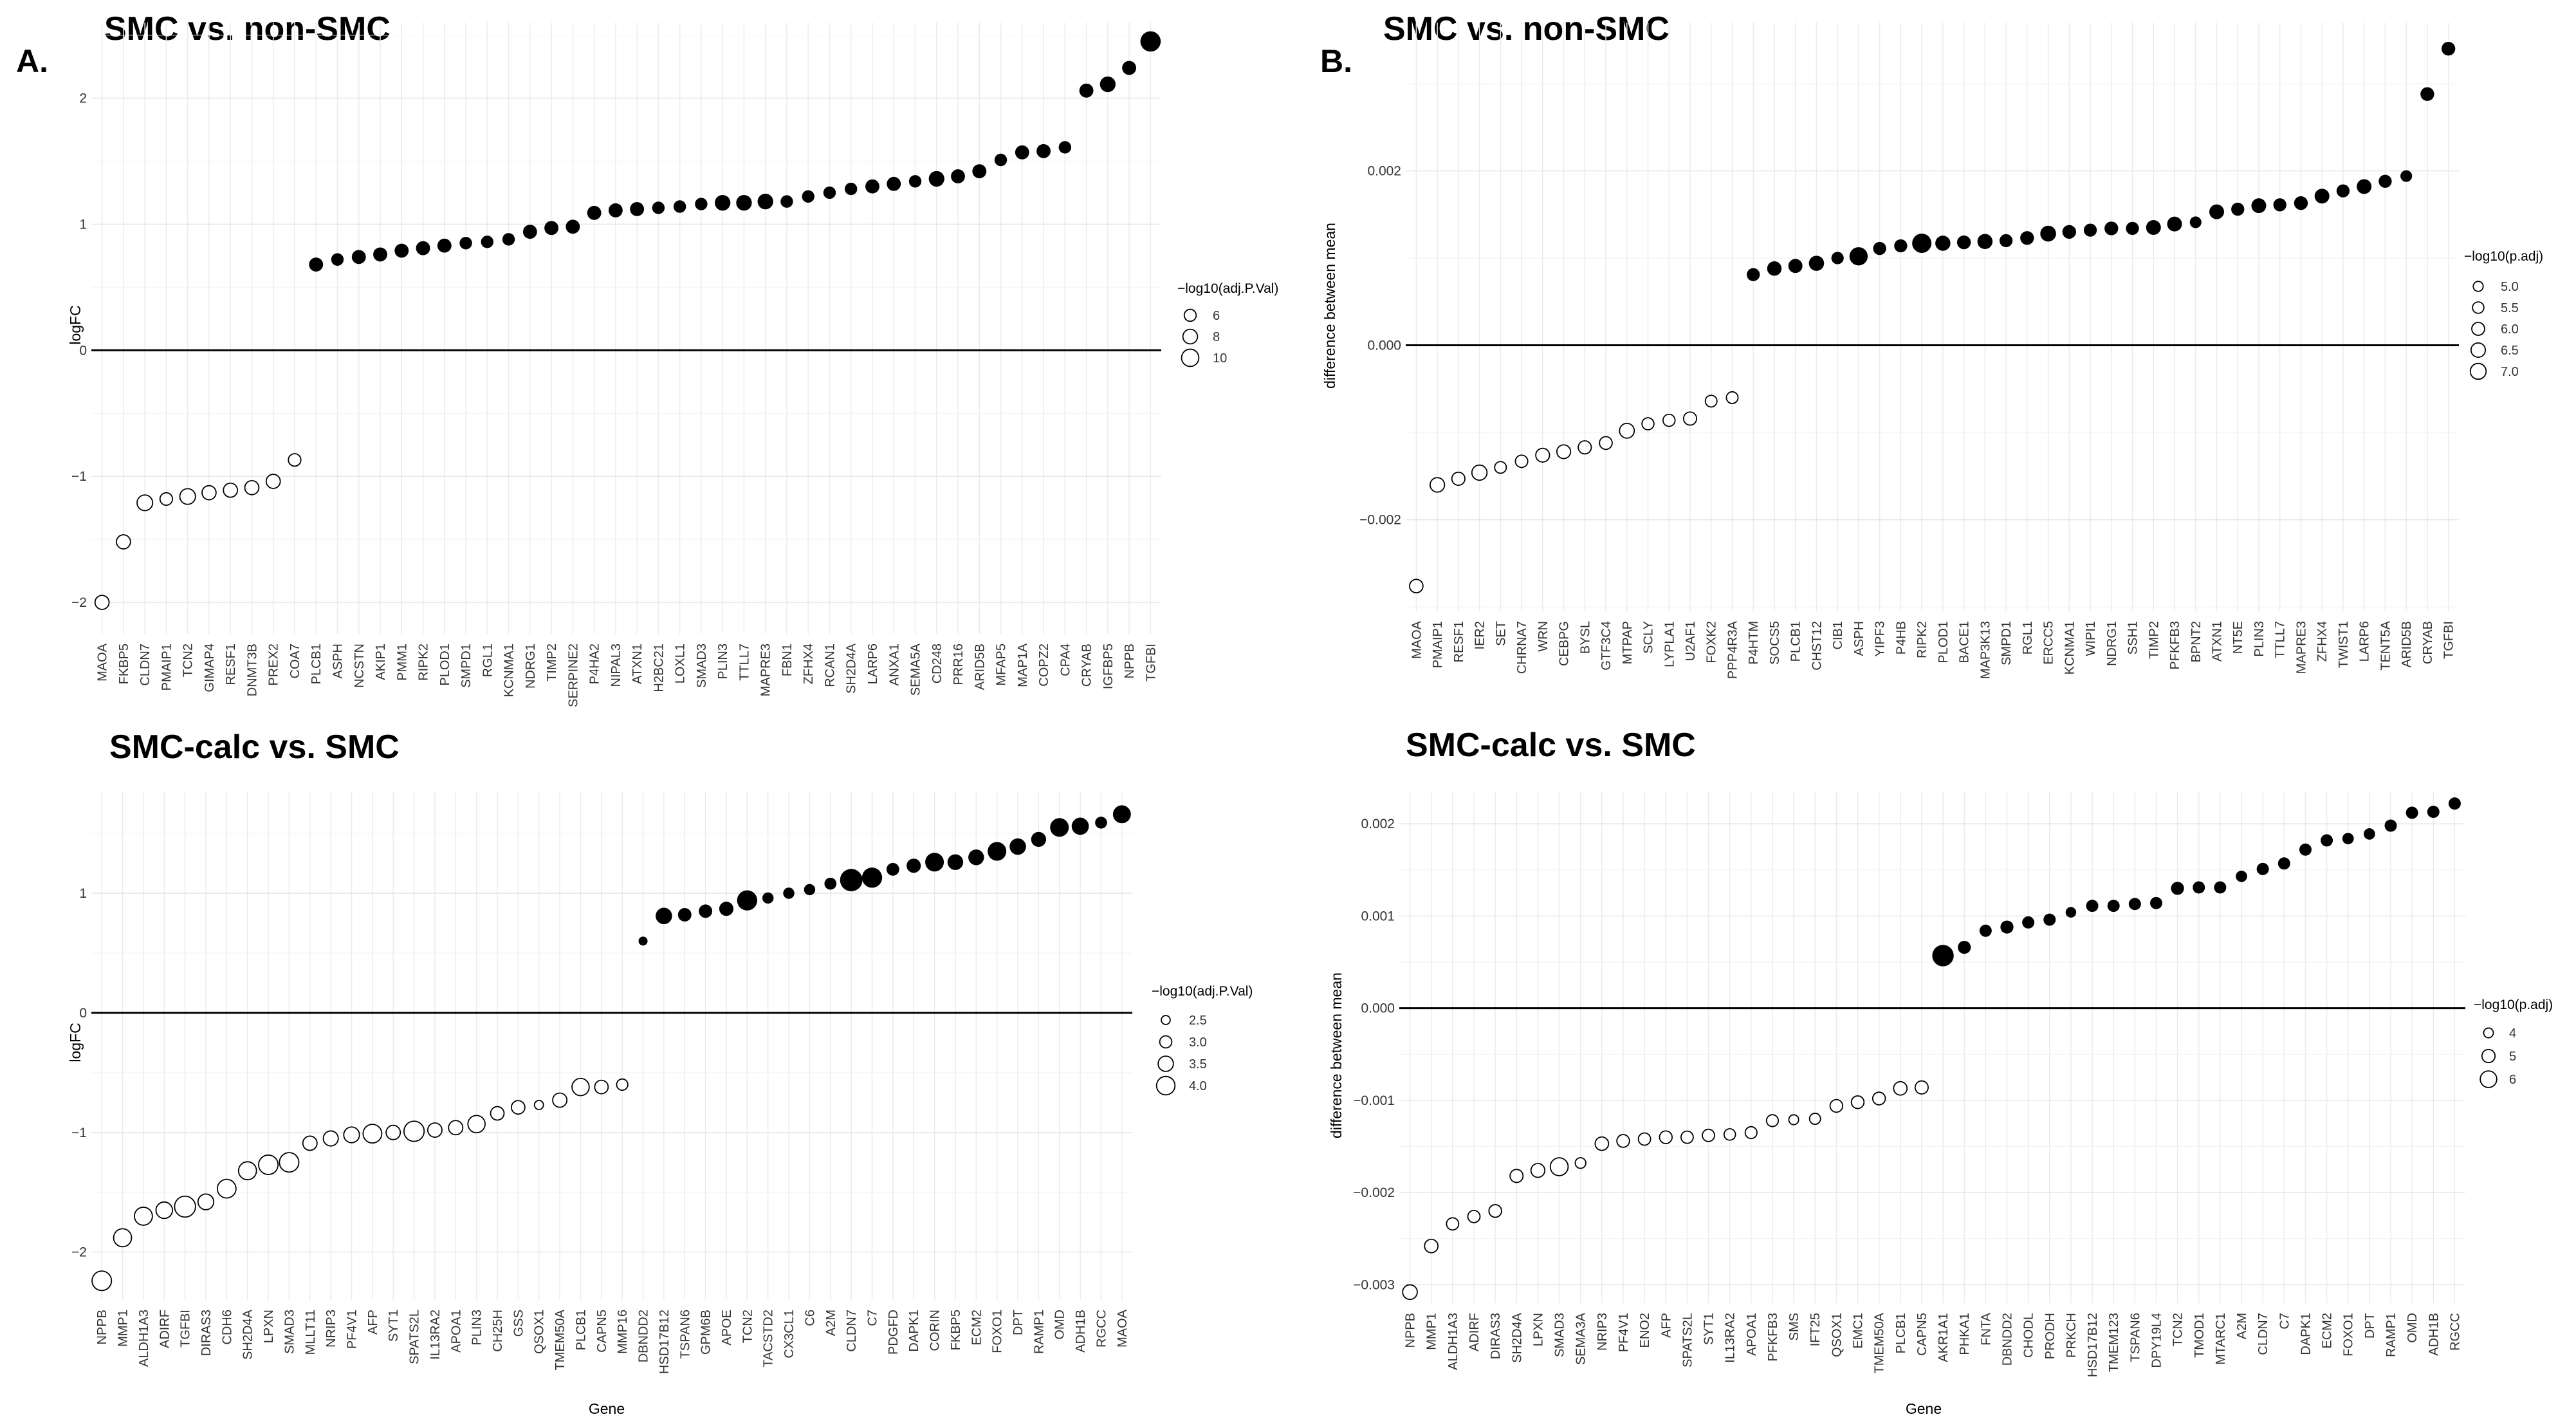 This screenshot has height=1428, width=2576. Describe the element at coordinates (2111, 228) in the screenshot. I see `data-point-ndrg1` at that location.